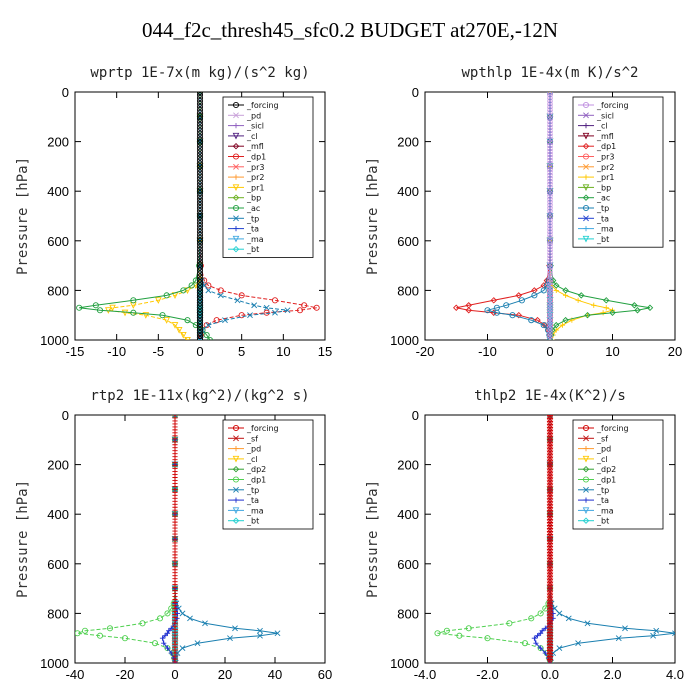 The image size is (700, 700). I want to click on legend-marker-ta, so click(236, 229).